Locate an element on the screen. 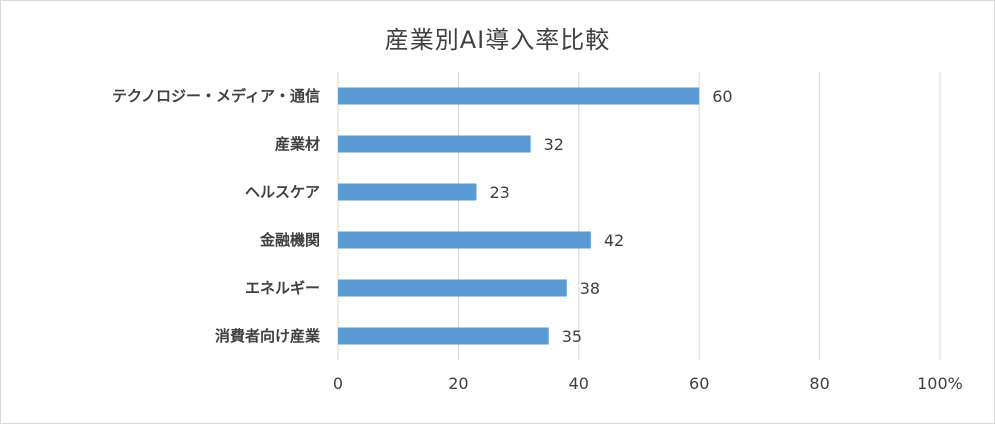 Image resolution: width=995 pixels, height=424 pixels. x-tick-label: 80 is located at coordinates (819, 383).